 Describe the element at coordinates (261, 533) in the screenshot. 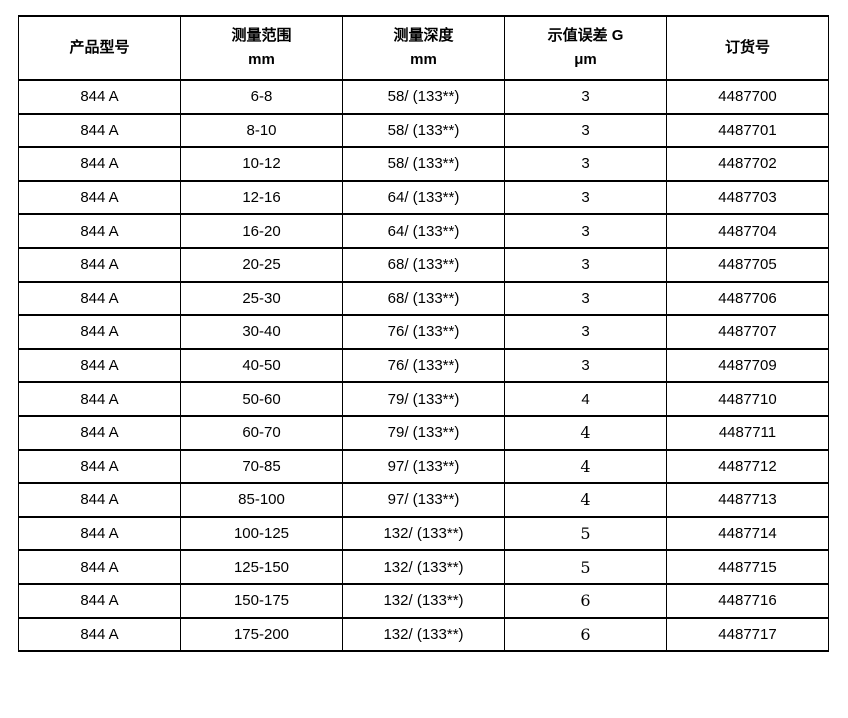

I see `cell-range: 100-125` at that location.